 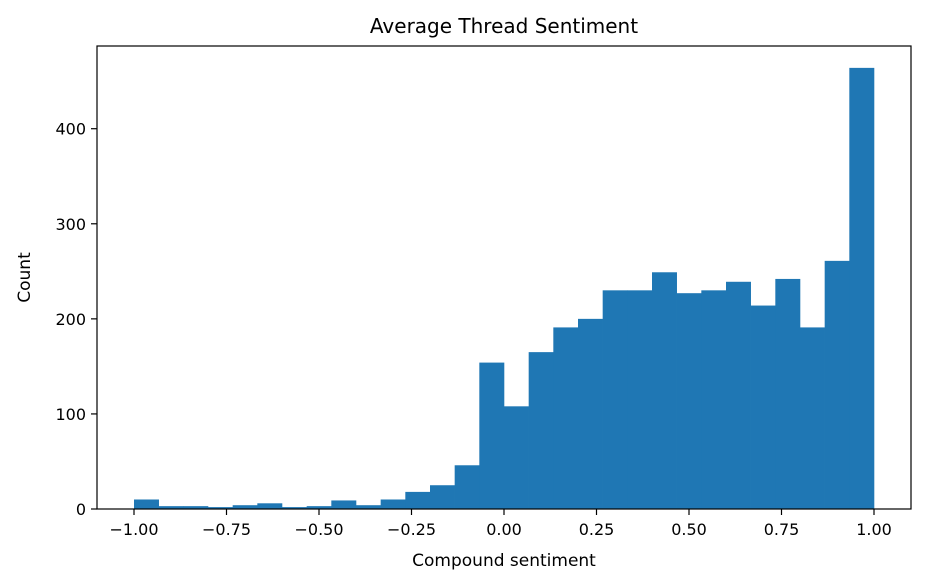 I want to click on y-axis-ticks: 0 100 200 300 400, so click(x=76, y=319).